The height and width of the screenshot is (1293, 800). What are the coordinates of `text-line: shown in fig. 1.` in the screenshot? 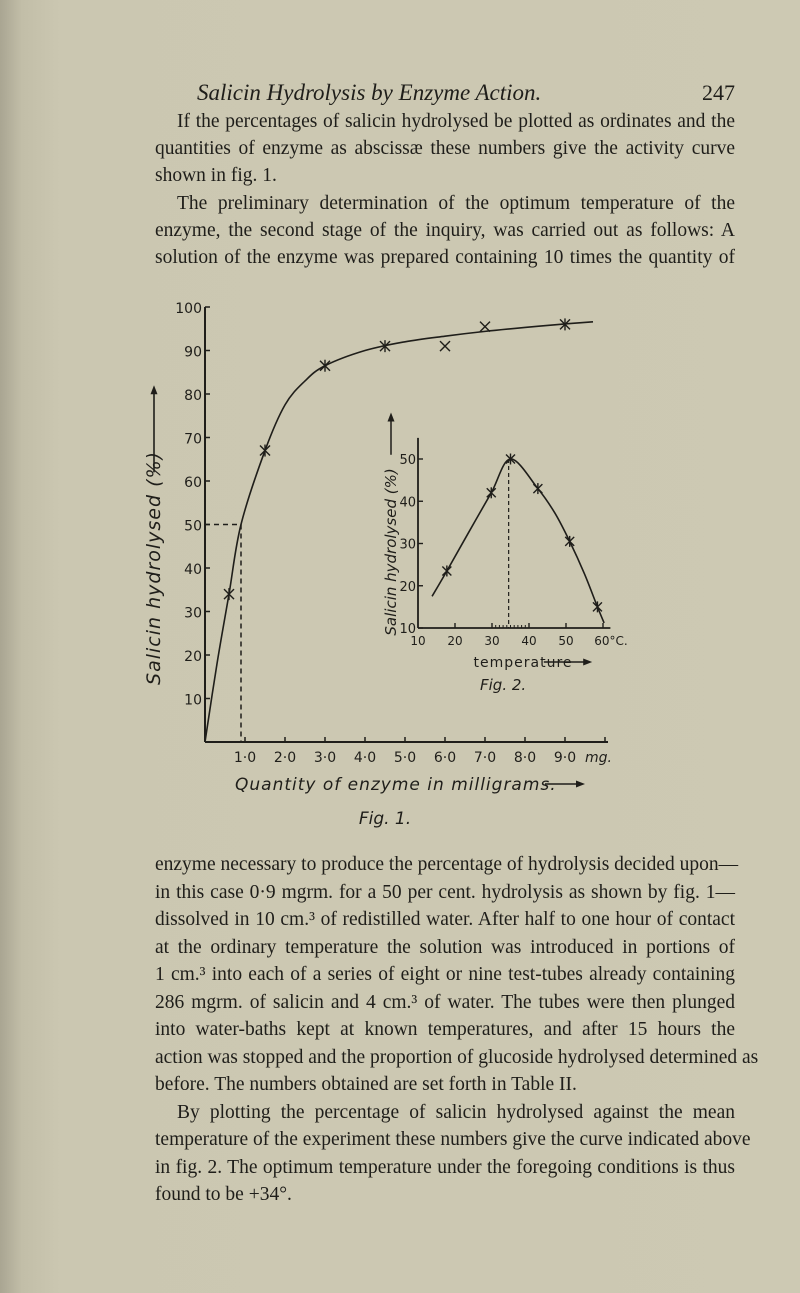 It's located at (216, 176).